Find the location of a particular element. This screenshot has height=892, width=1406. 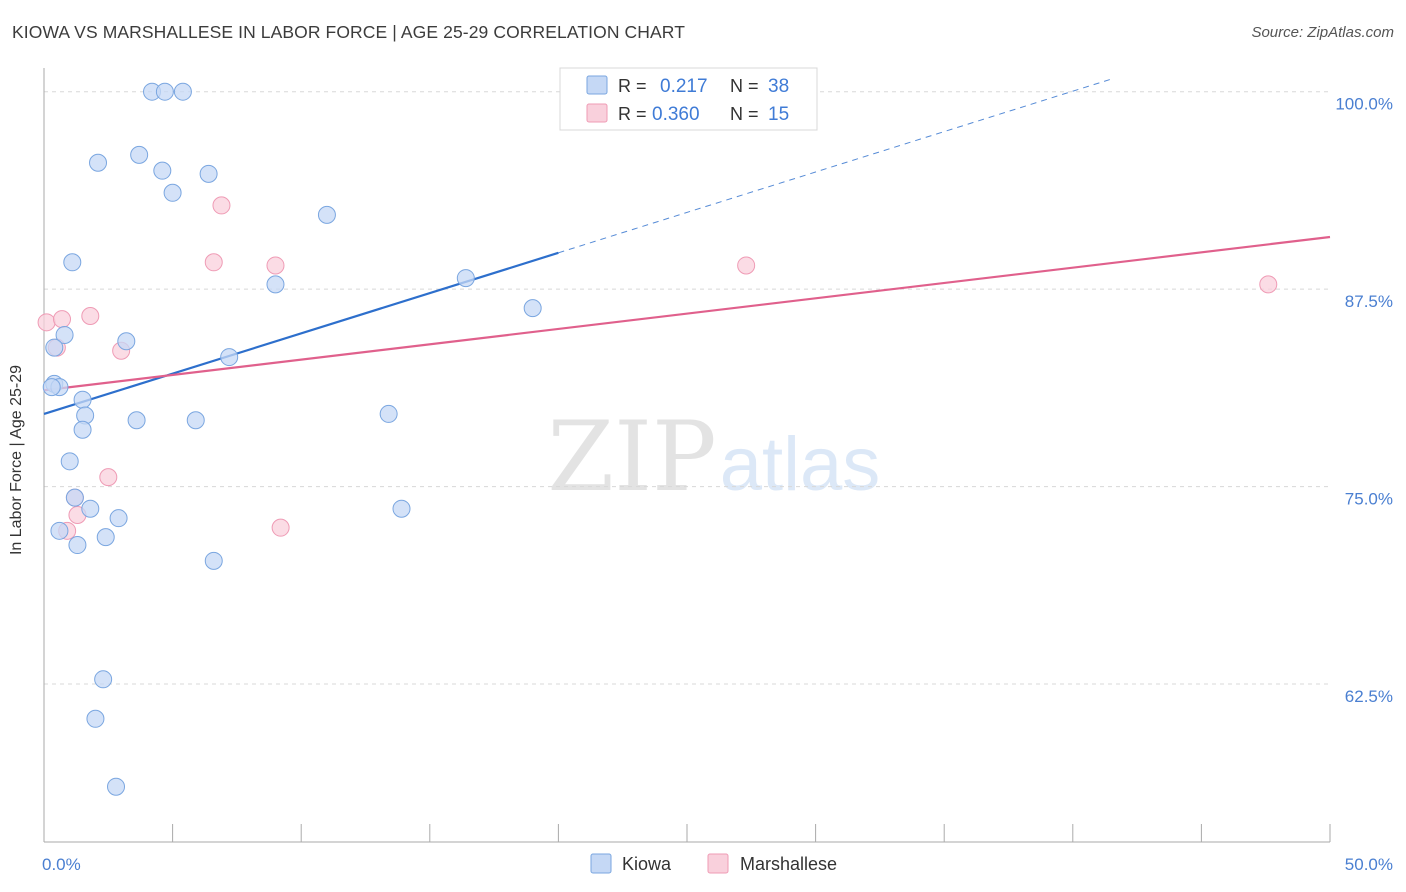

legend-swatch-kiowa is located at coordinates (597, 85).